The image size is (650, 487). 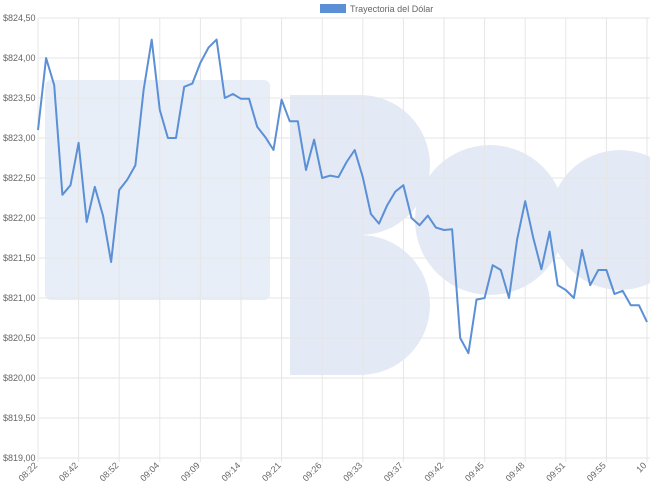 I want to click on legend-swatch, so click(x=333, y=8).